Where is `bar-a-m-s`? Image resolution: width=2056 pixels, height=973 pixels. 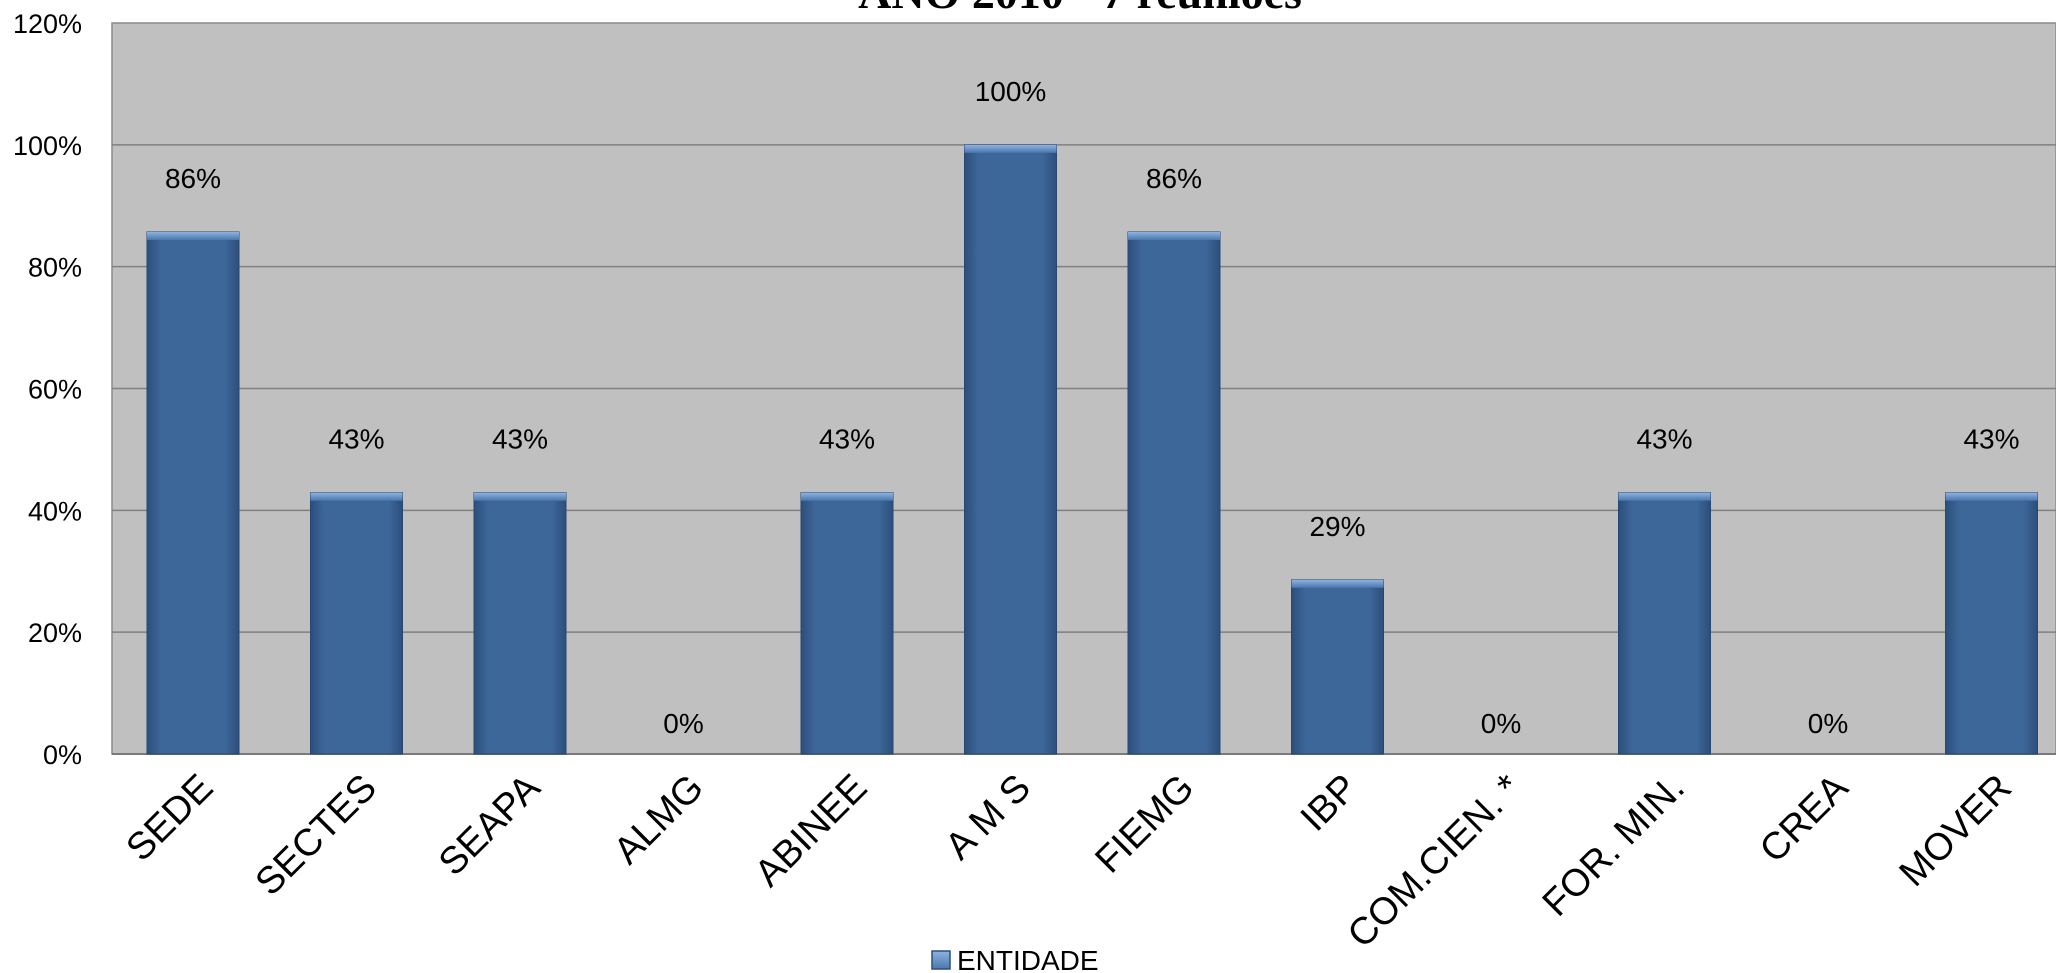
bar-a-m-s is located at coordinates (1010, 449).